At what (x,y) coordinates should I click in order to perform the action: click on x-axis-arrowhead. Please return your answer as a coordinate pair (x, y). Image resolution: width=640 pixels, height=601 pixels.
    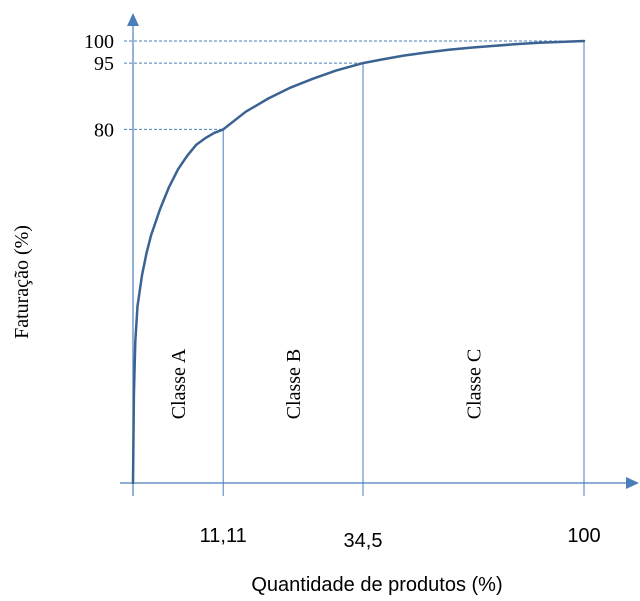
    Looking at the image, I should click on (632, 483).